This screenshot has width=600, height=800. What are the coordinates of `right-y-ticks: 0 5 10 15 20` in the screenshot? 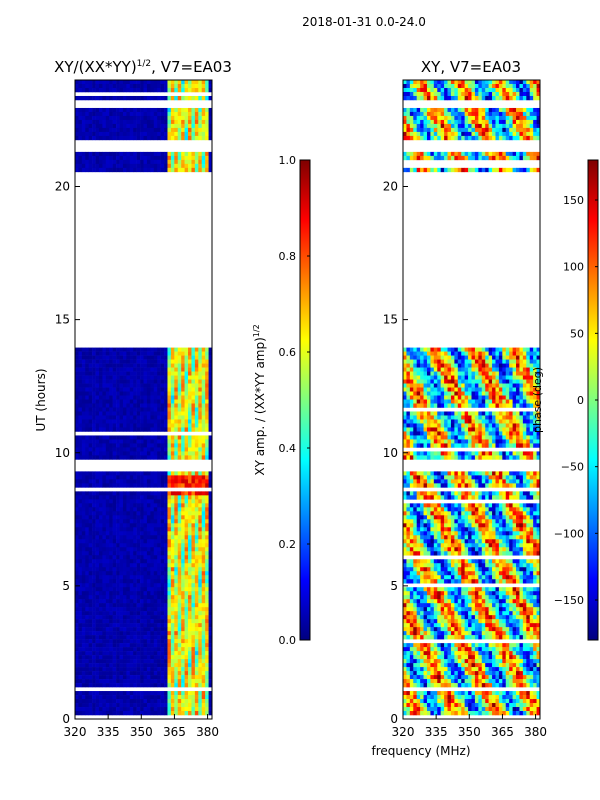 It's located at (395, 453).